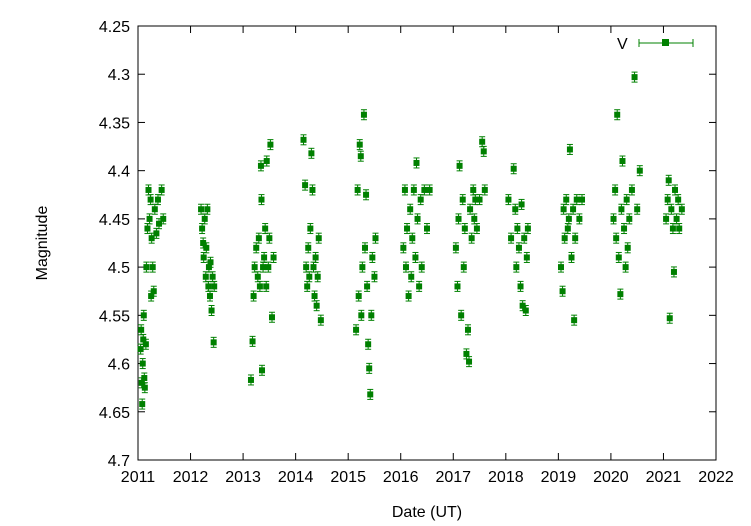 The width and height of the screenshot is (751, 526). I want to click on y-tick-label: 4.55, so click(114, 316).